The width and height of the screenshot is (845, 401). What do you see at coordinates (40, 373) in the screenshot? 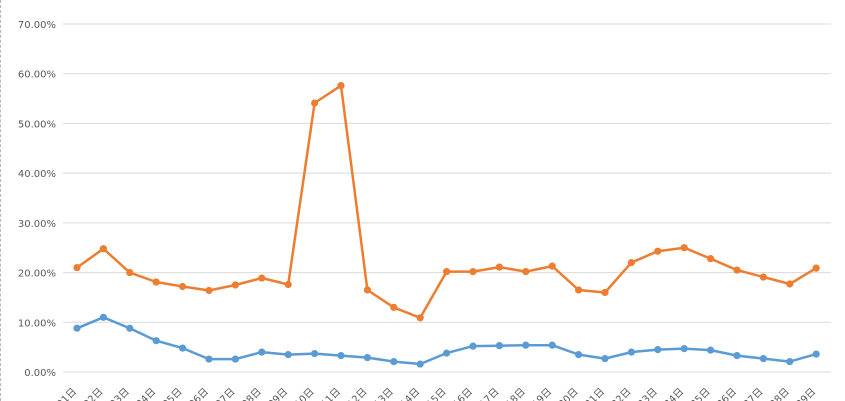
I see `y-tick-label: 0.00%` at bounding box center [40, 373].